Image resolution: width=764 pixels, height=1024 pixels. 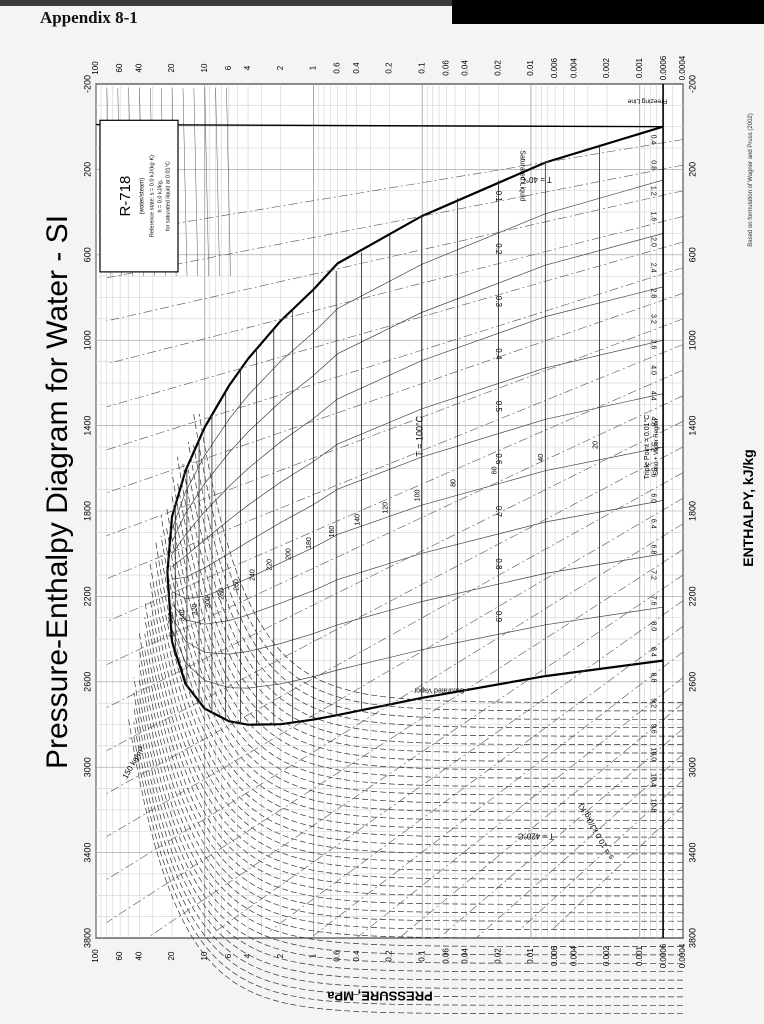 I want to click on y-tick-label-top: 0.004, so click(x=573, y=67).